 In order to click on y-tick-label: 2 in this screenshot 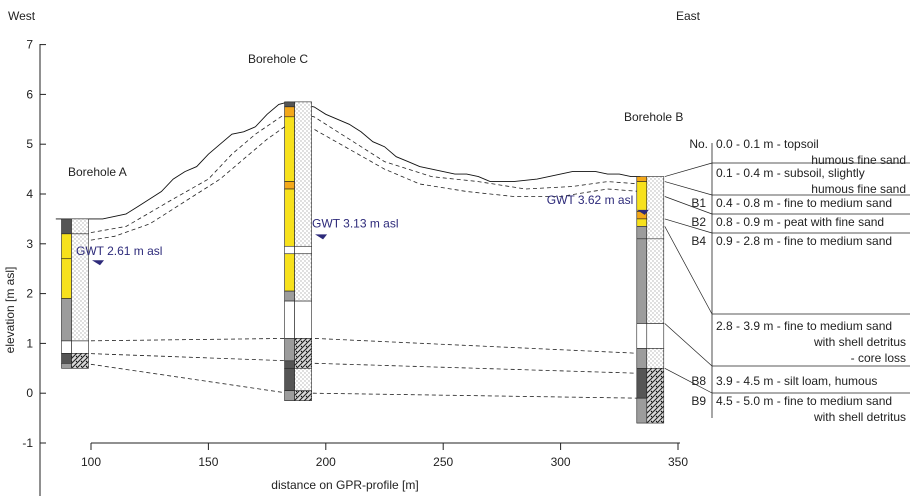, I will do `click(29, 294)`.